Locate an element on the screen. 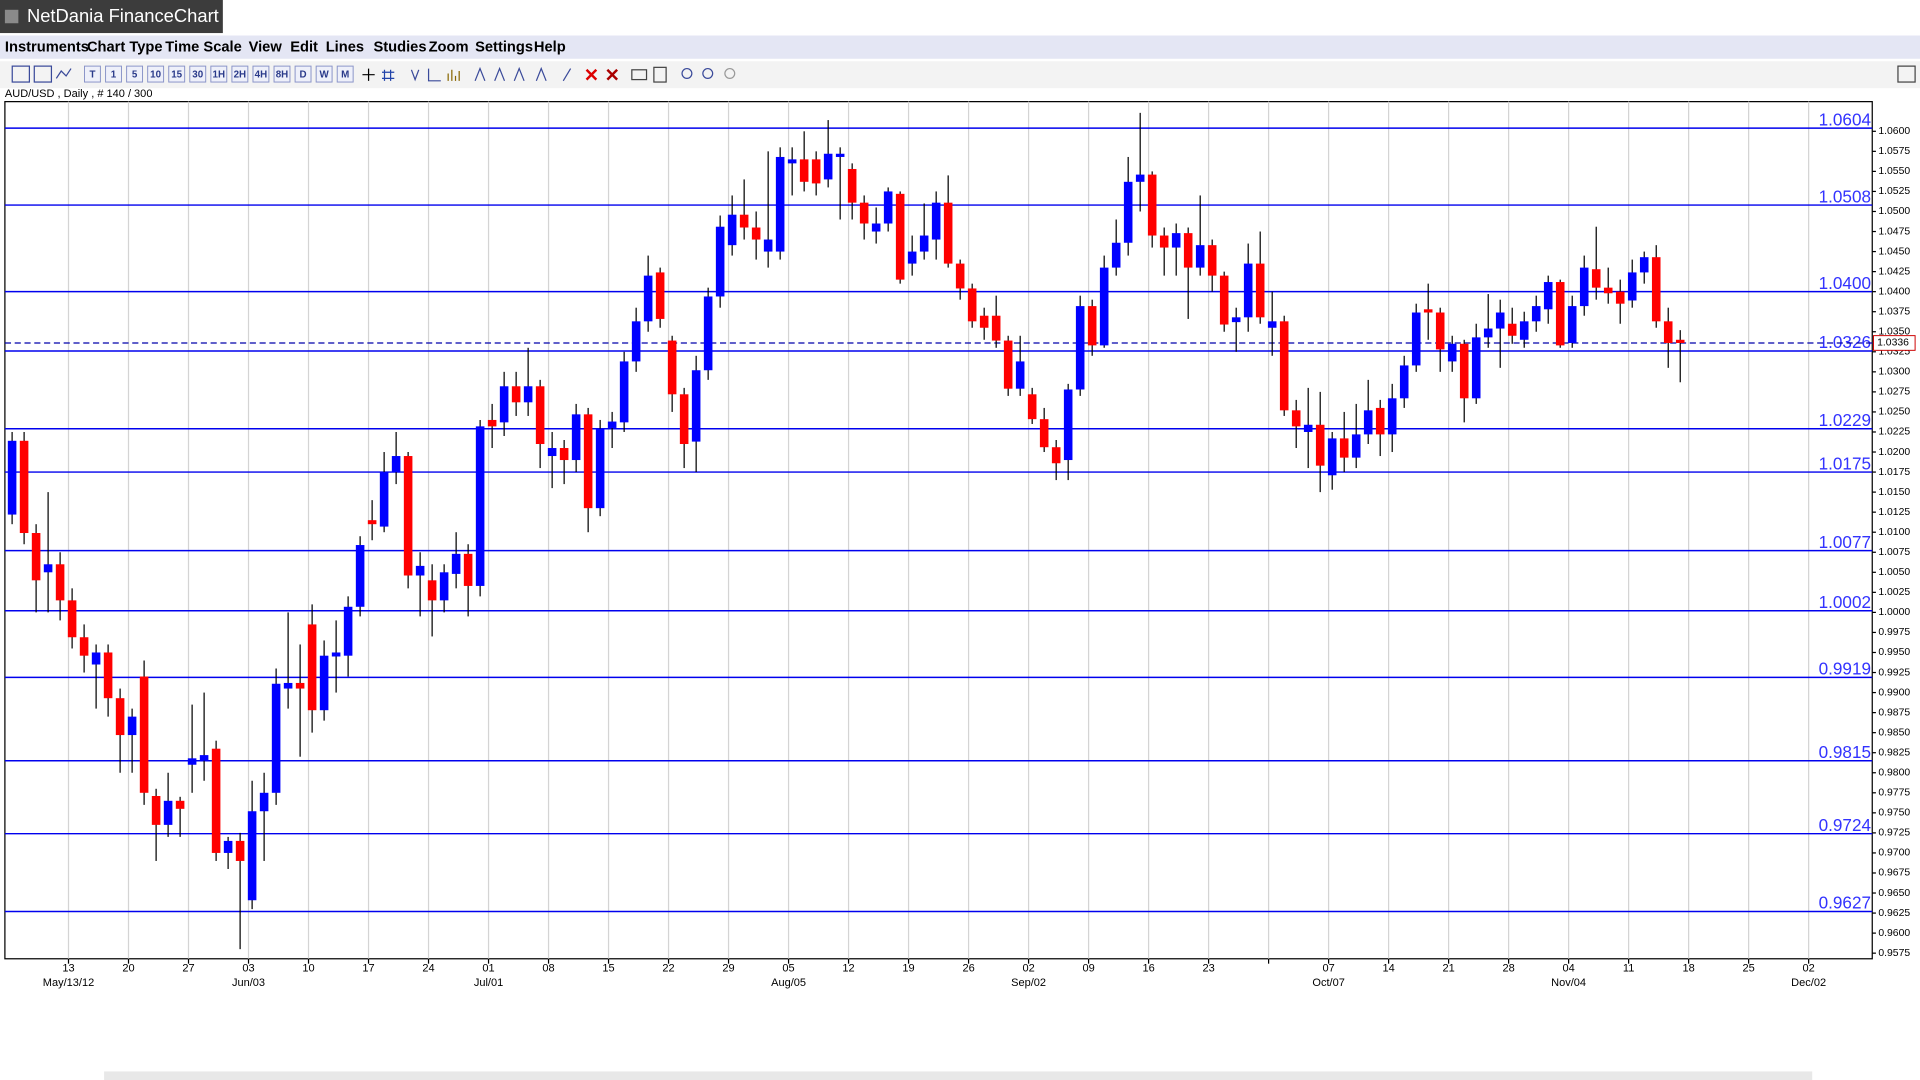 The width and height of the screenshot is (1920, 1080). y-tick-label: 1.0550 is located at coordinates (1894, 171).